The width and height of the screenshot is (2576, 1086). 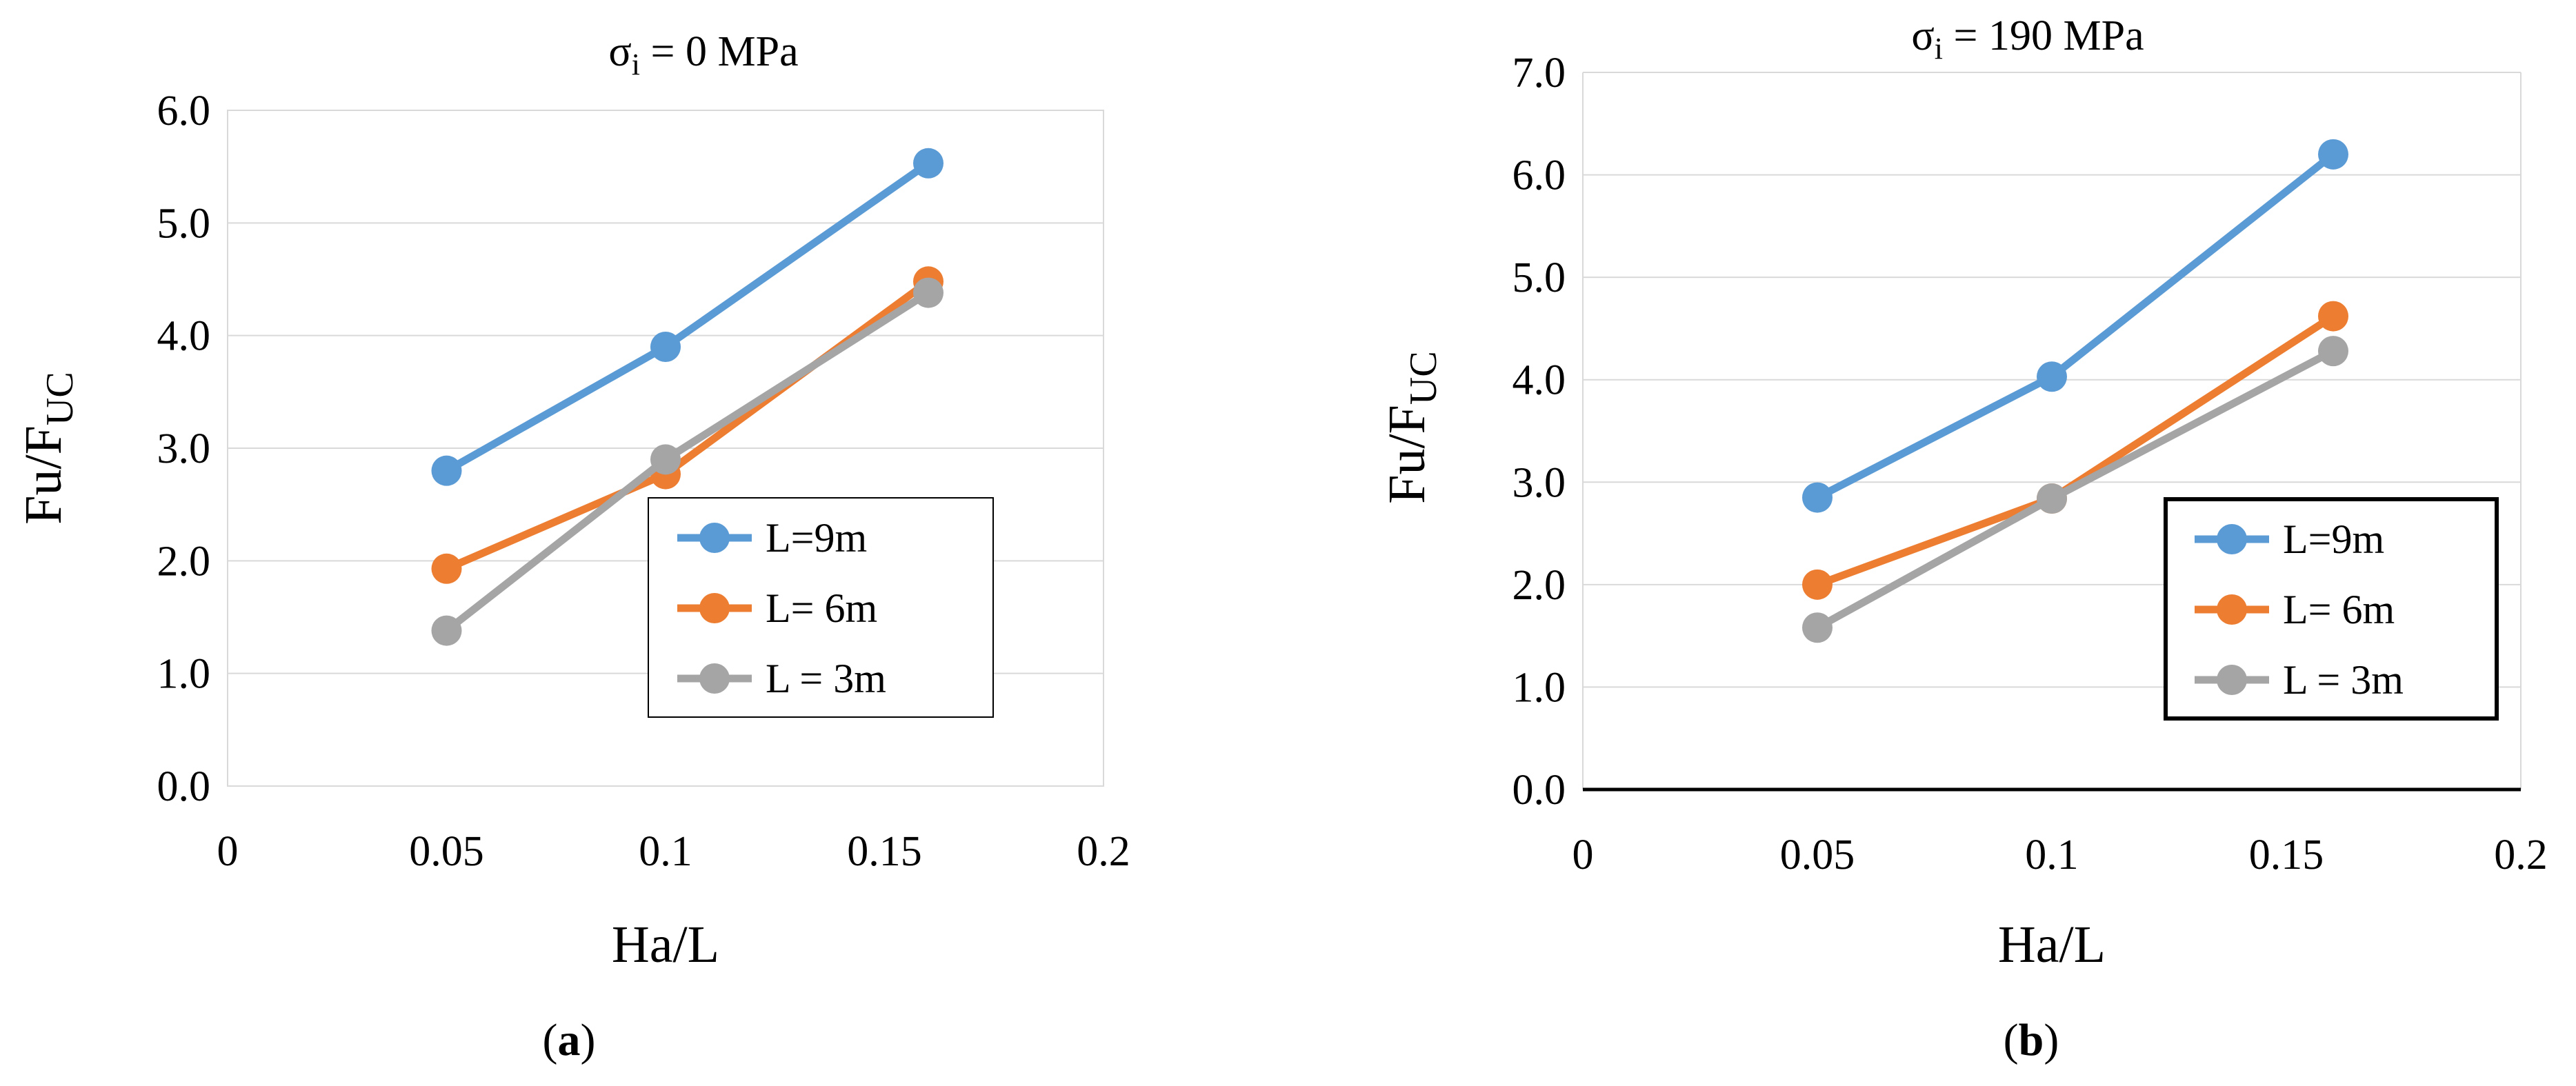 What do you see at coordinates (569, 1040) in the screenshot?
I see `panel-label: (a)` at bounding box center [569, 1040].